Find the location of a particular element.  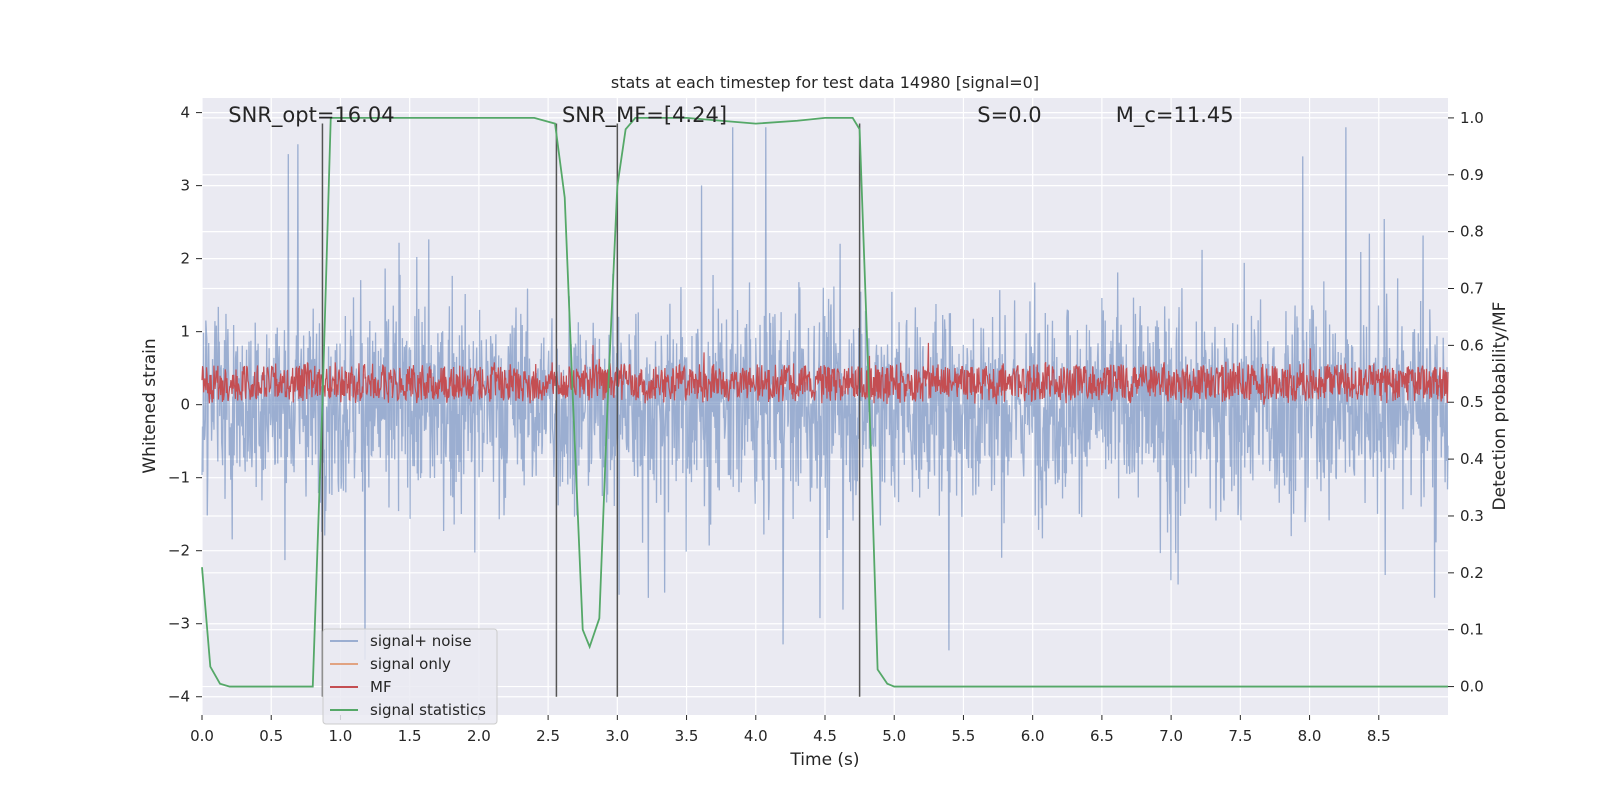

y-axis-left-ticks: 4 3 2 1 0 −1 −2 −3 −4 is located at coordinates (185, 405).